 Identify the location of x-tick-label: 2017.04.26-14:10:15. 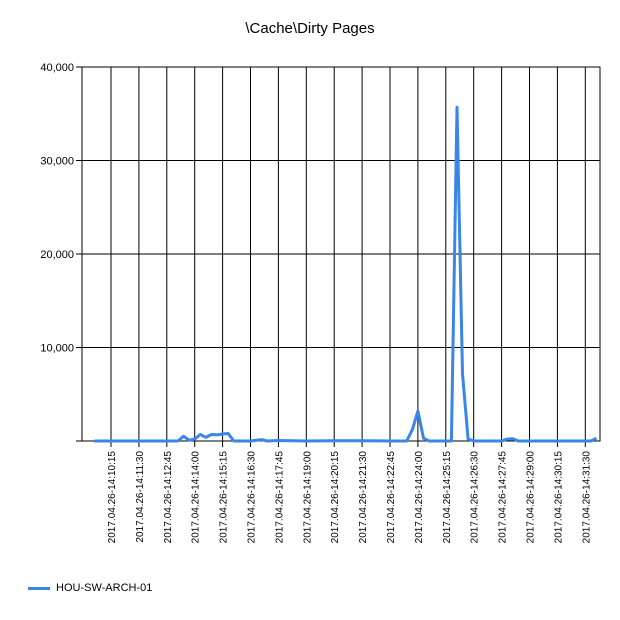
(112, 497).